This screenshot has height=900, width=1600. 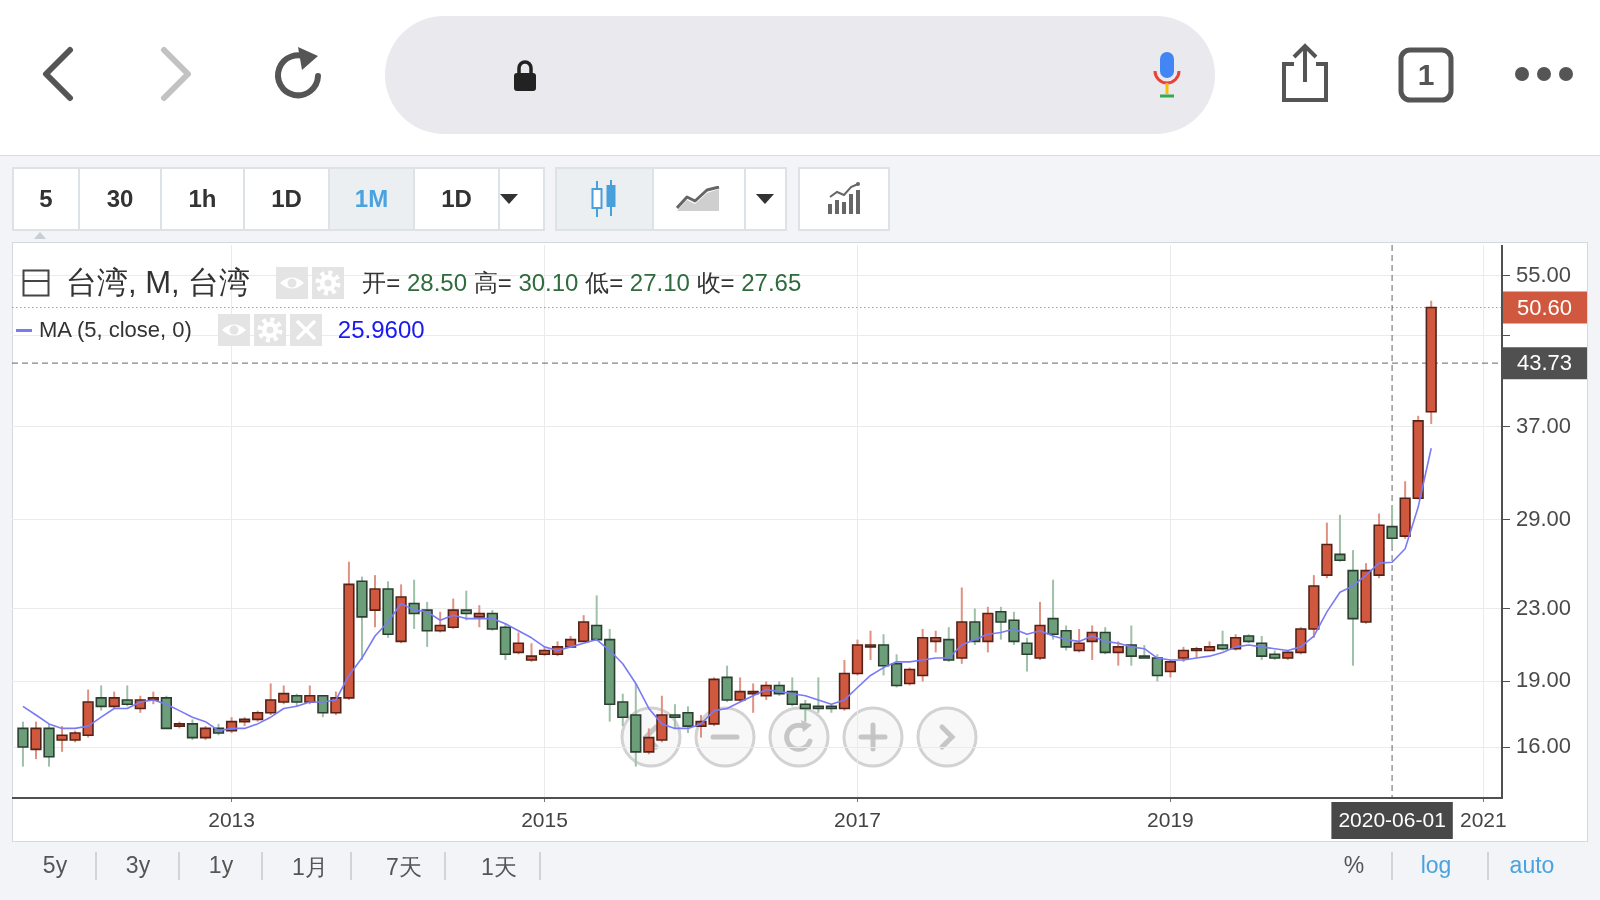 I want to click on annotation: 25.9600, so click(x=381, y=330).